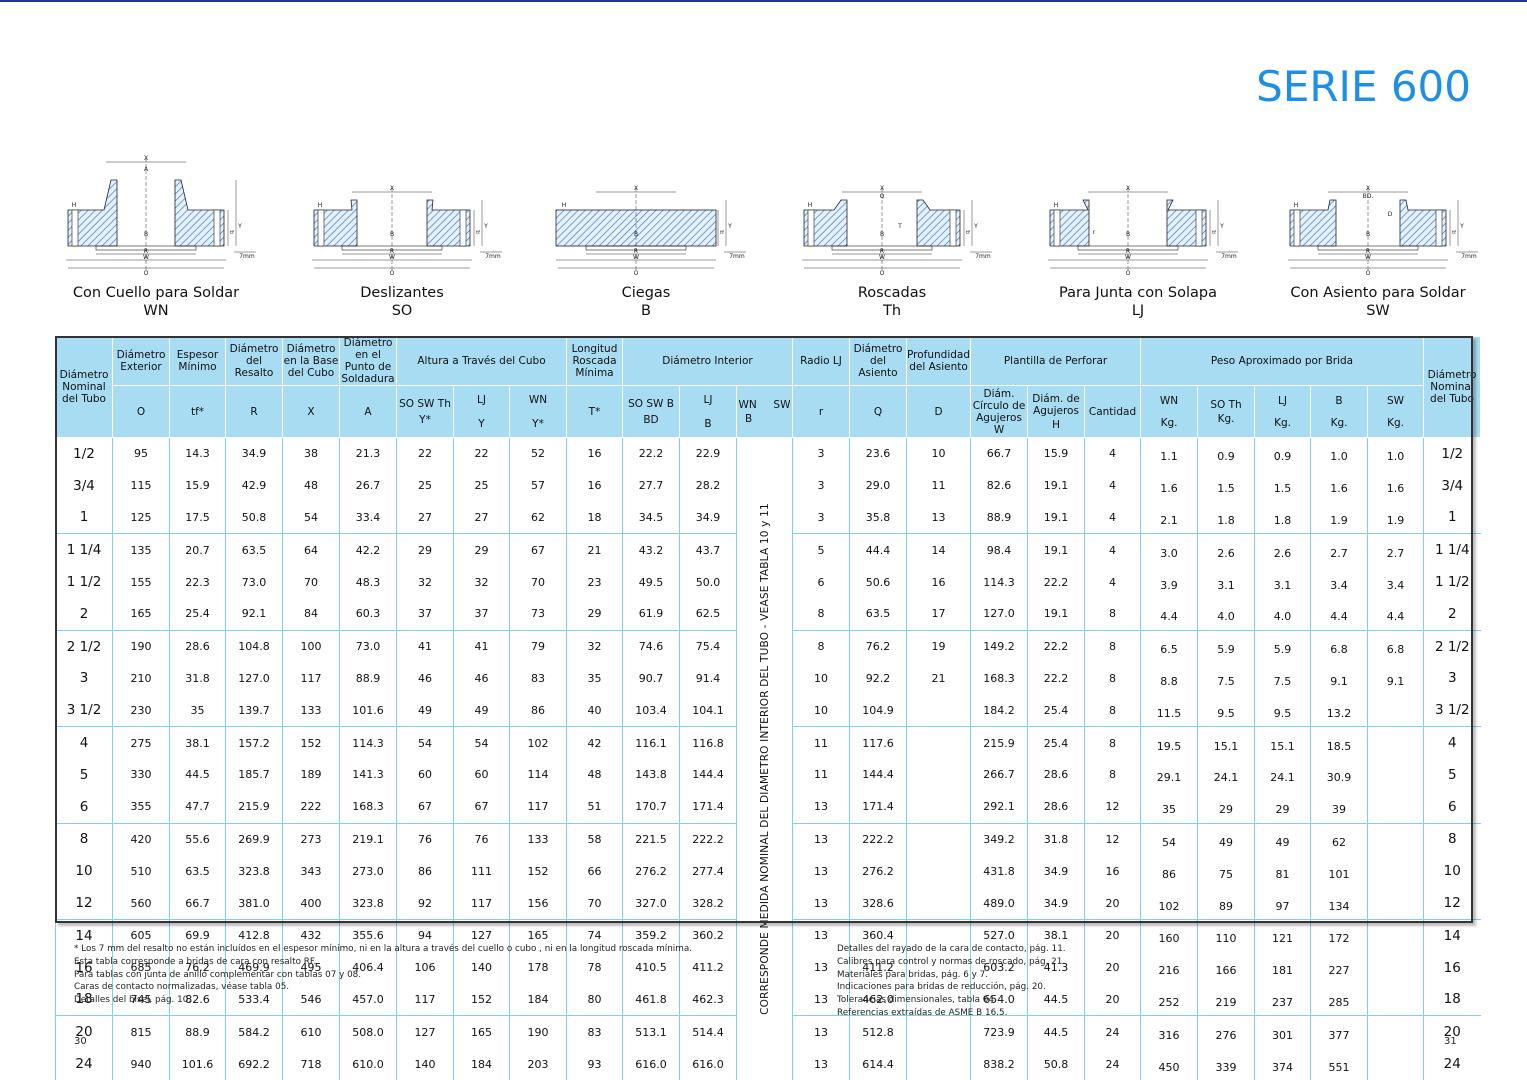  Describe the element at coordinates (1339, 871) in the screenshot. I see `table-cell: 101` at that location.